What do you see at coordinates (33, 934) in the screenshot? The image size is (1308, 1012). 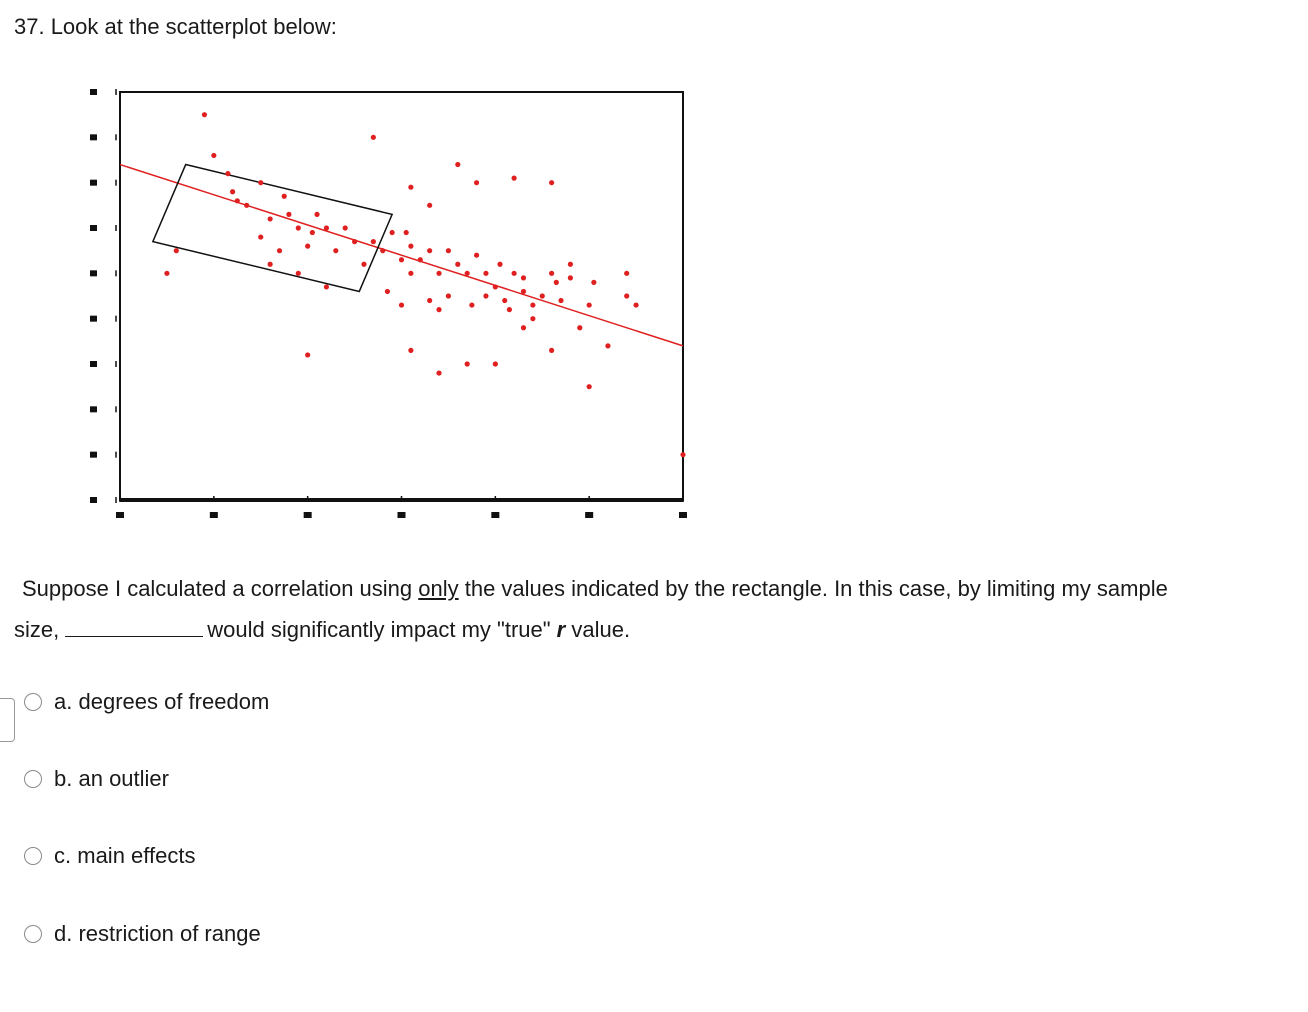 I see `radio-option-d` at bounding box center [33, 934].